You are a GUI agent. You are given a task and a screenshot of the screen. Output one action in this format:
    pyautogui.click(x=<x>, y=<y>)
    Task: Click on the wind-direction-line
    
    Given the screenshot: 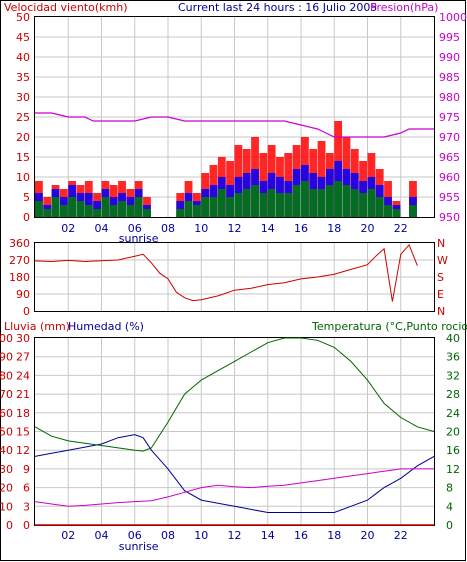 What is the action you would take?
    pyautogui.click(x=226, y=272)
    